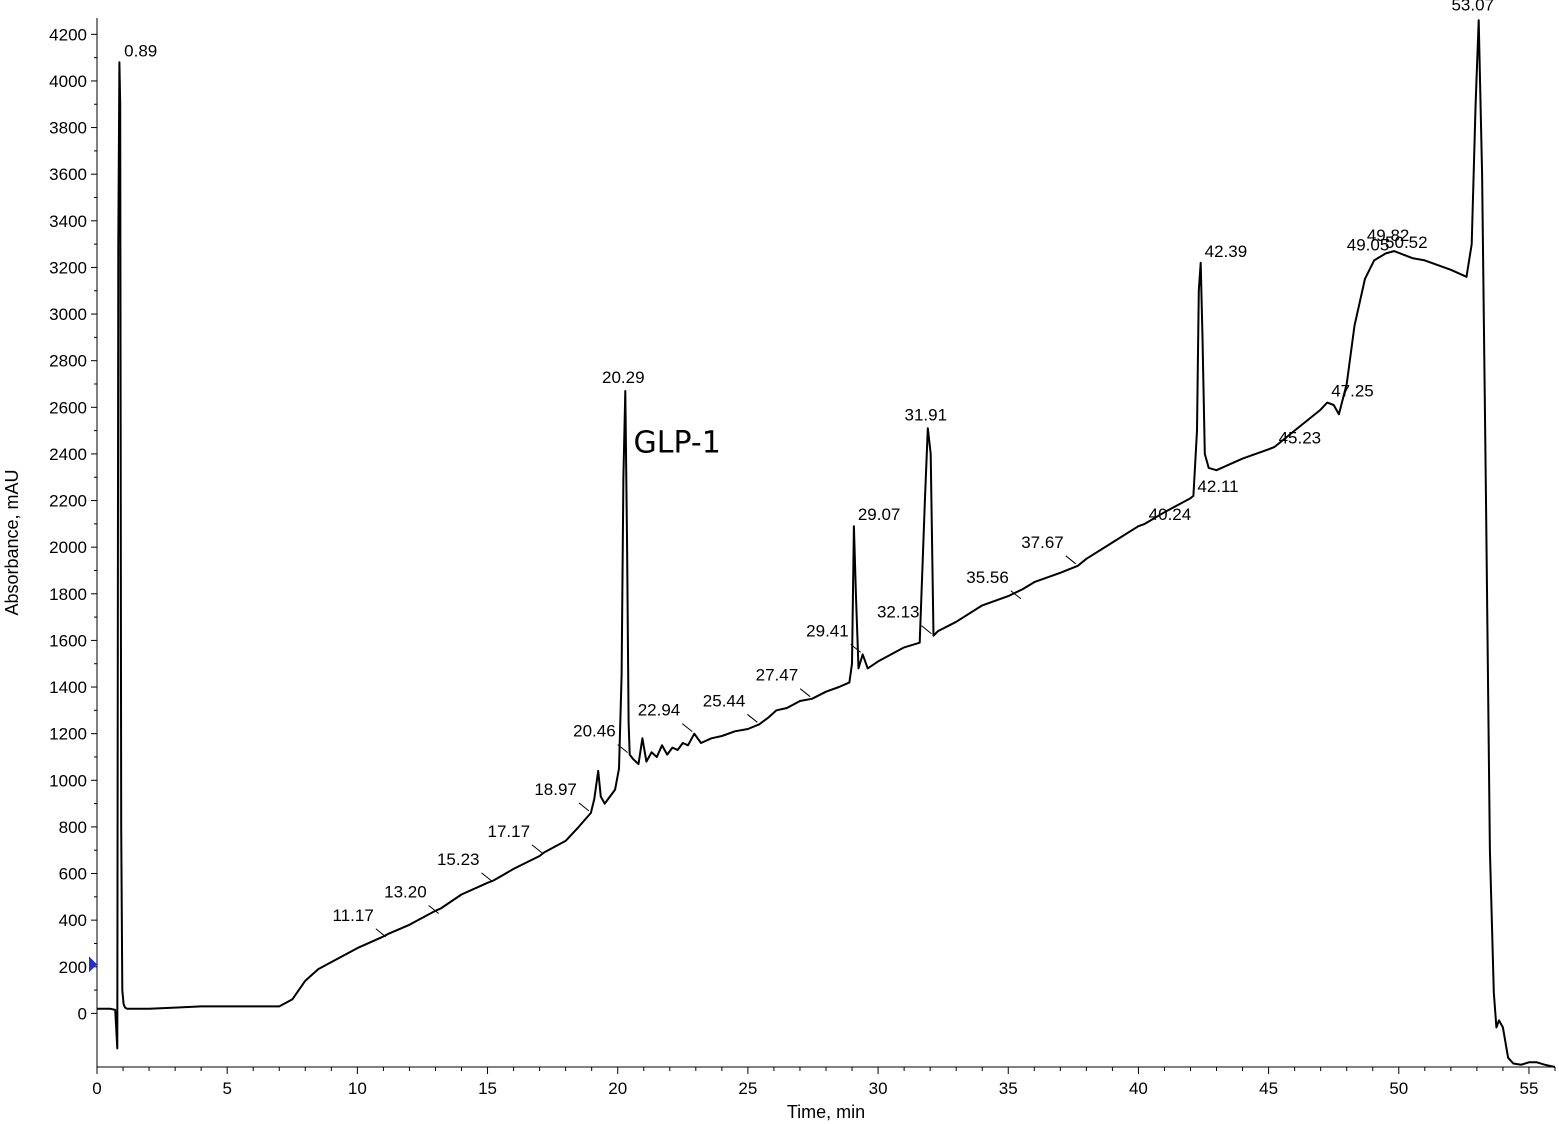 The image size is (1559, 1124). I want to click on peak-label-group: 47.25, so click(1352, 391).